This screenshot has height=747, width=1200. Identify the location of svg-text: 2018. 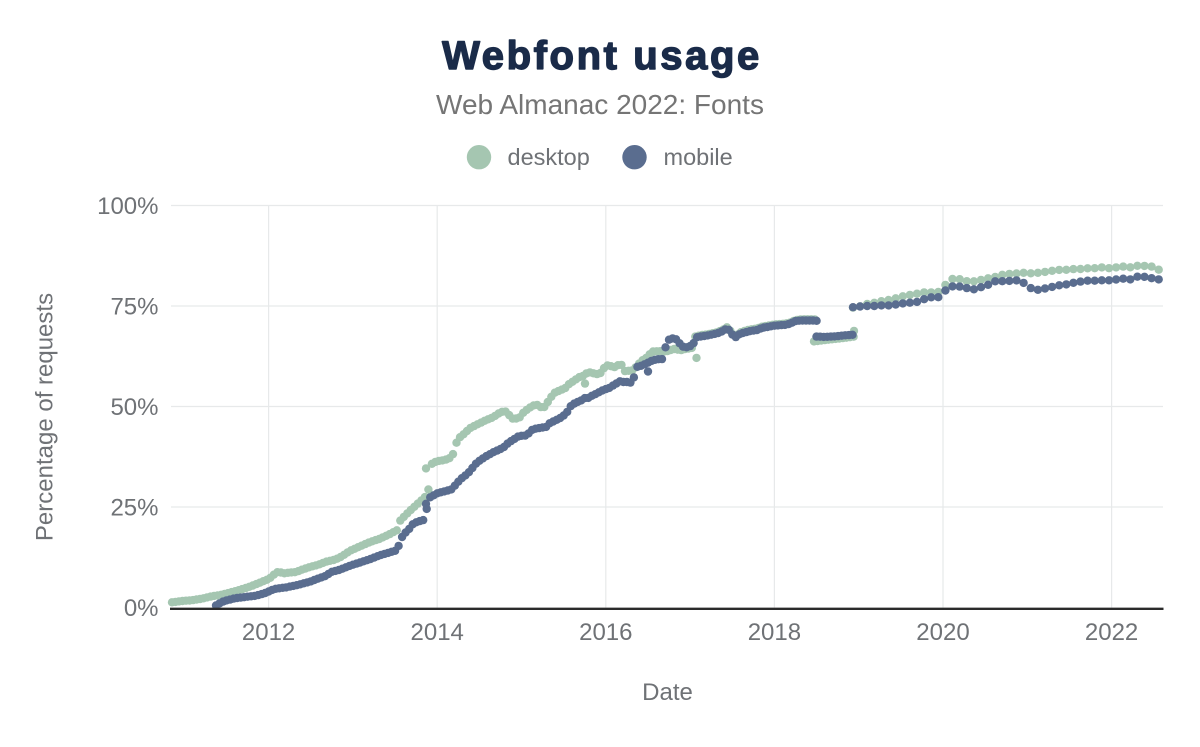
(774, 632).